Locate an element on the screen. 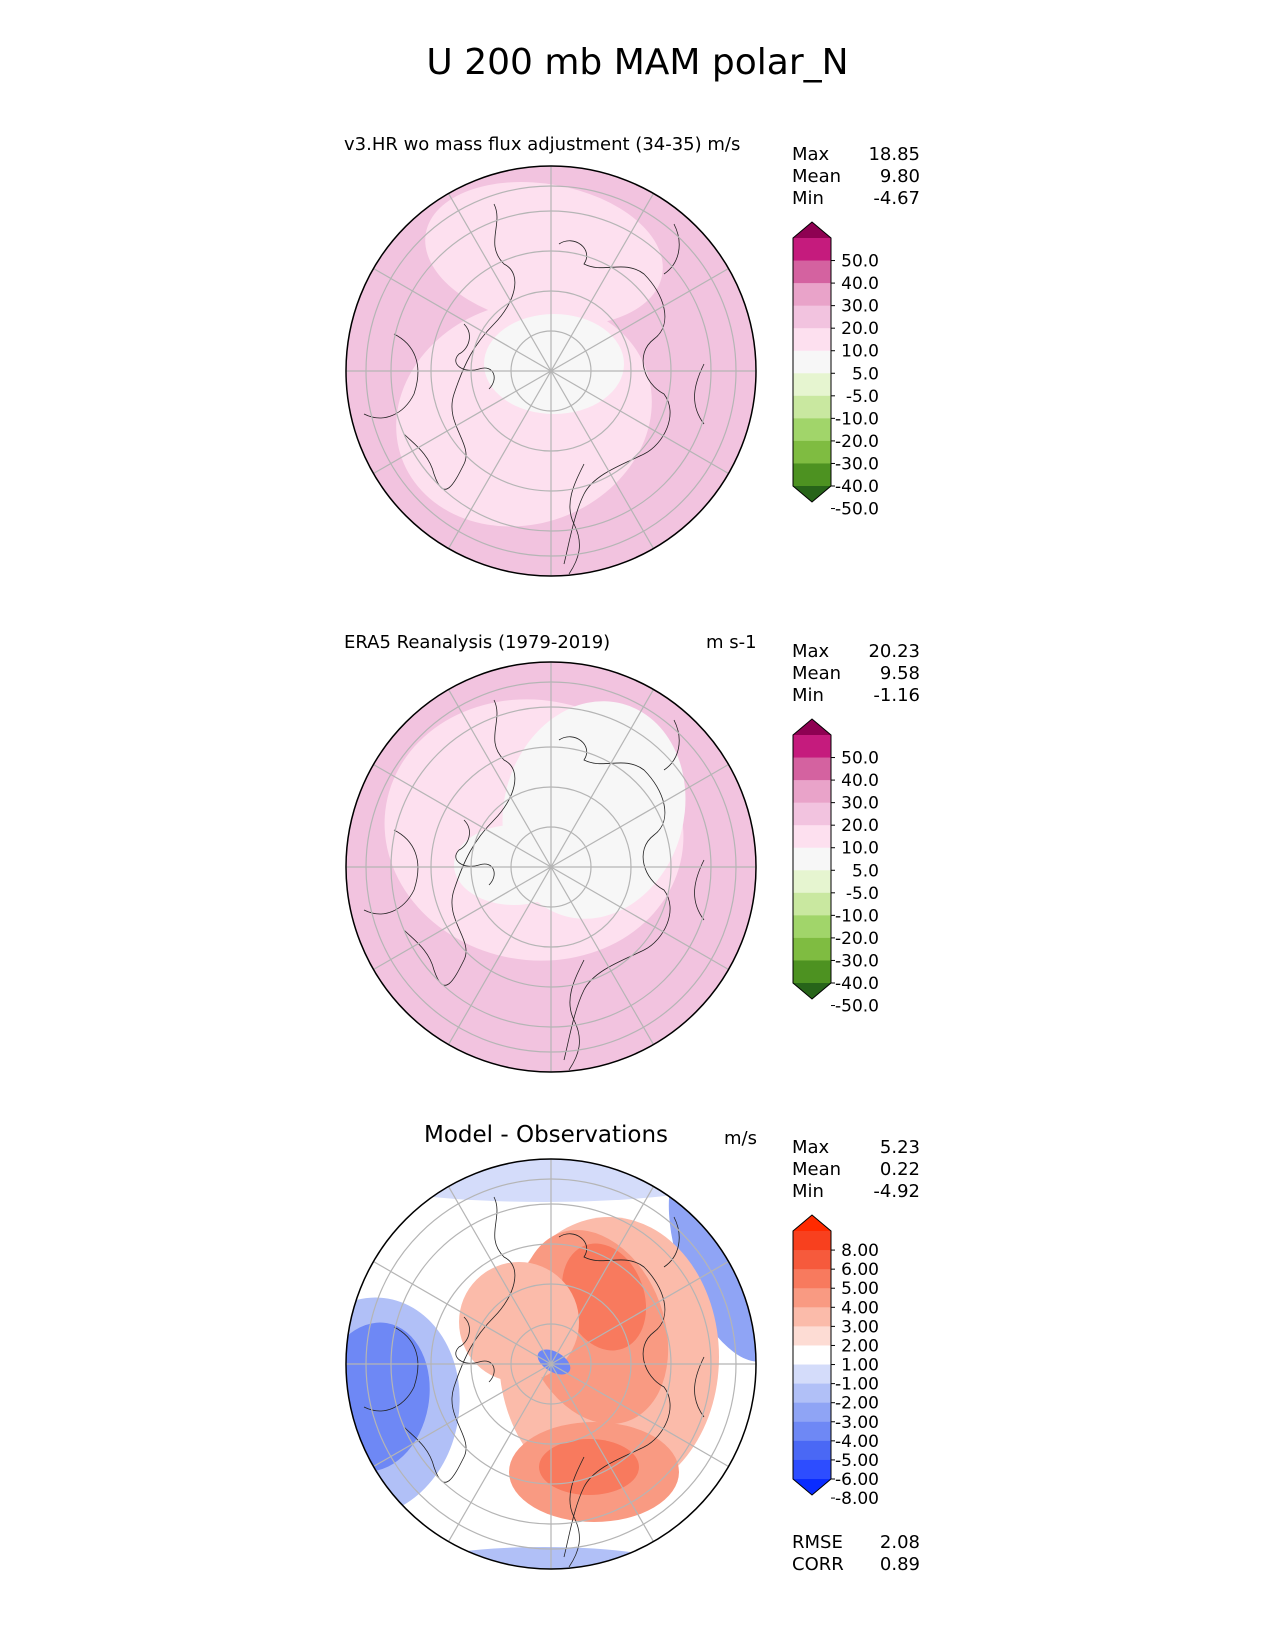 The height and width of the screenshot is (1650, 1275). colorbar-tick-label: 20.0 is located at coordinates (860, 329).